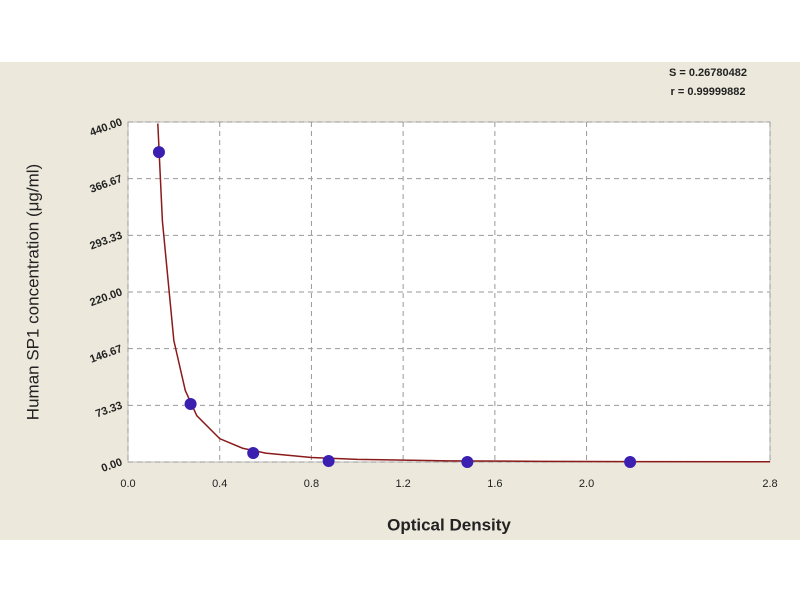 The height and width of the screenshot is (600, 800). I want to click on x-tick-label: 2.8, so click(769, 484).